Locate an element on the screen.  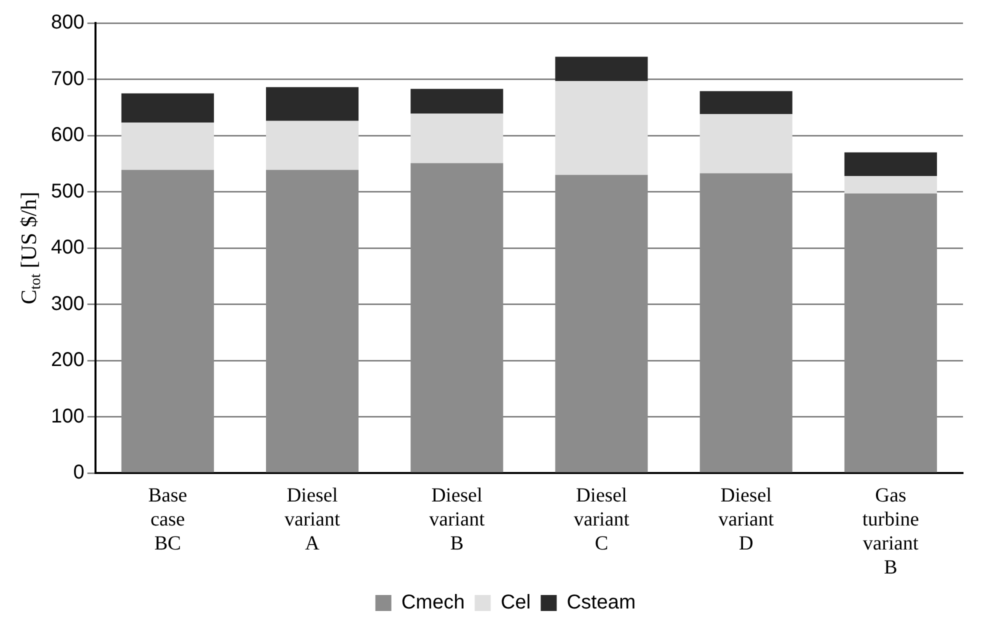
y-tick-label: 300 is located at coordinates (67, 303).